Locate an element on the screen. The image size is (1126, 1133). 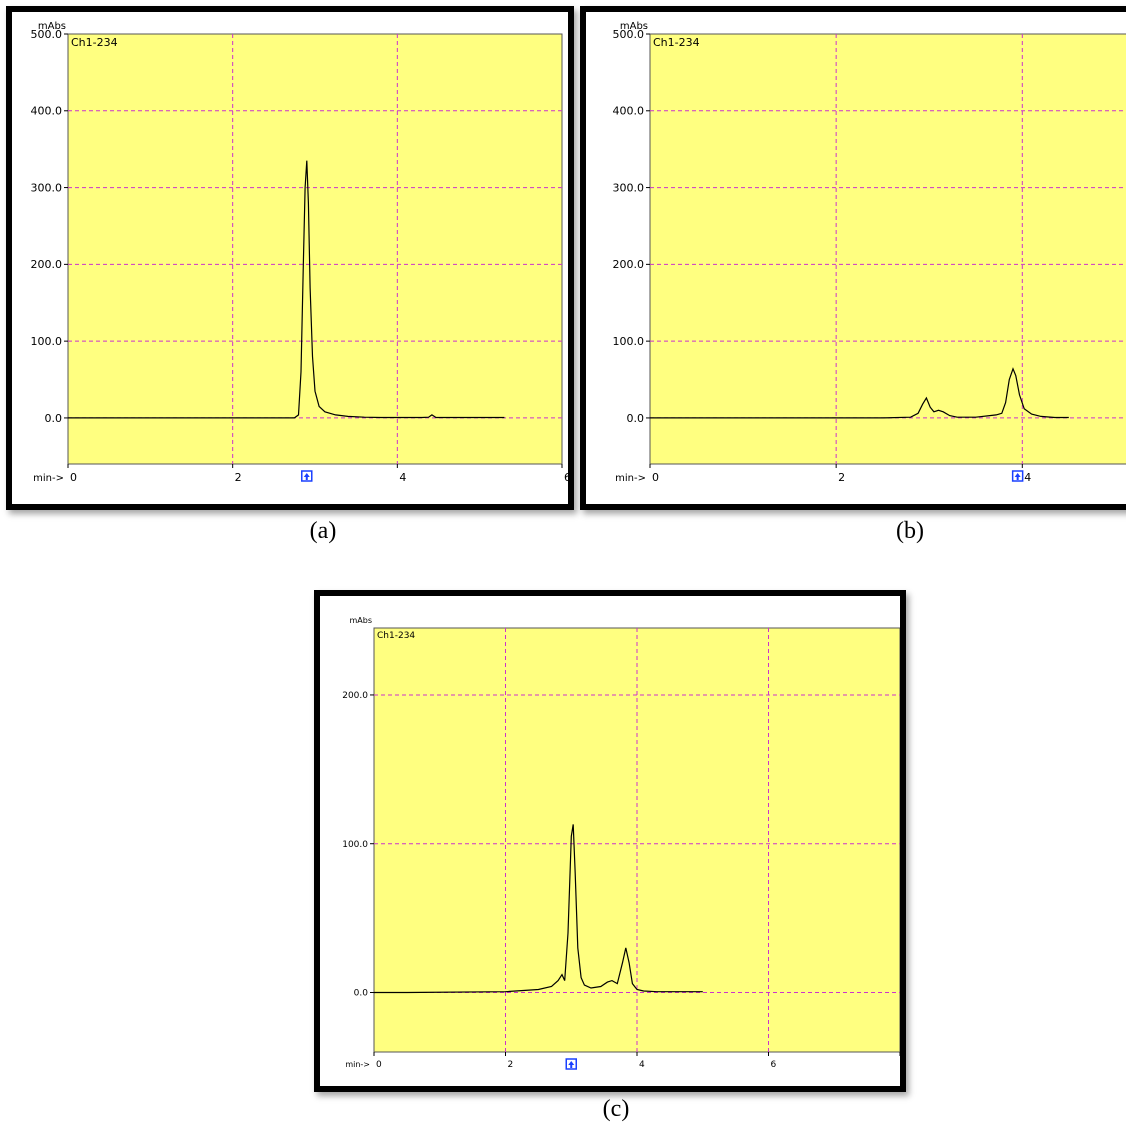
y-tick-label-a: 200.0 is located at coordinates (47, 264).